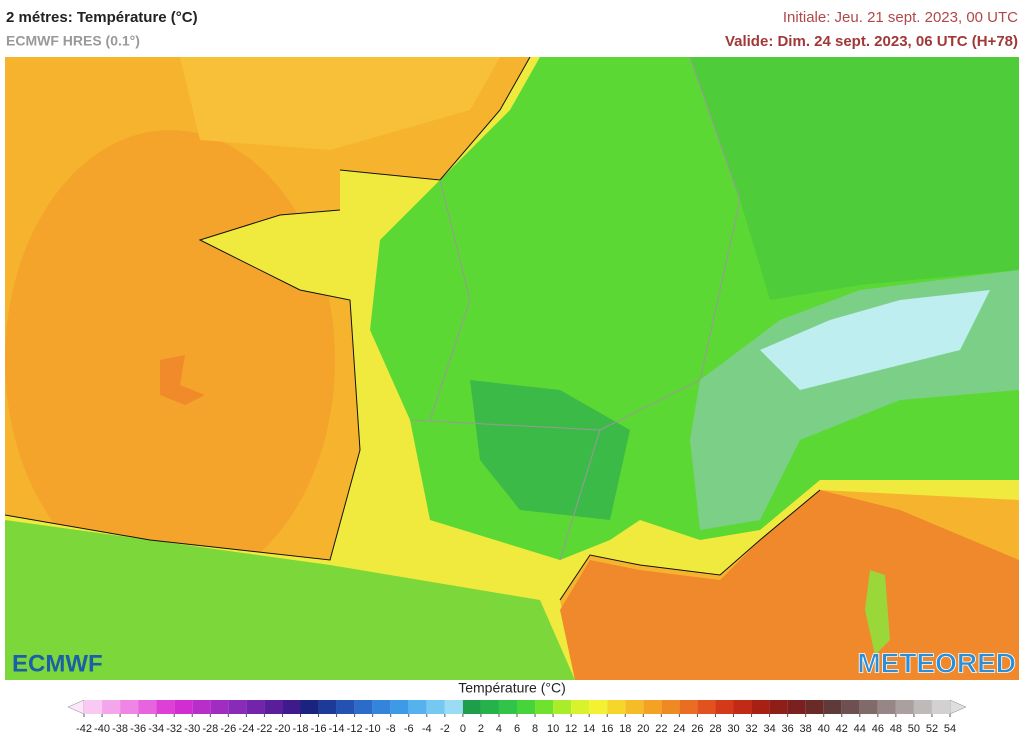 This screenshot has width=1024, height=736. What do you see at coordinates (950, 729) in the screenshot?
I see `colorbar-tick-label: 54` at bounding box center [950, 729].